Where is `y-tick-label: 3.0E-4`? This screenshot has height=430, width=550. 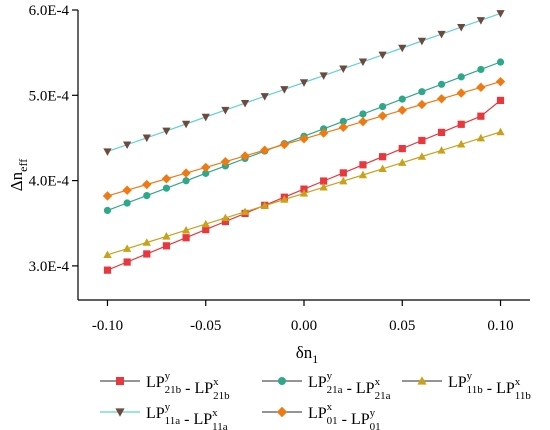
y-tick-label: 3.0E-4 is located at coordinates (49, 267).